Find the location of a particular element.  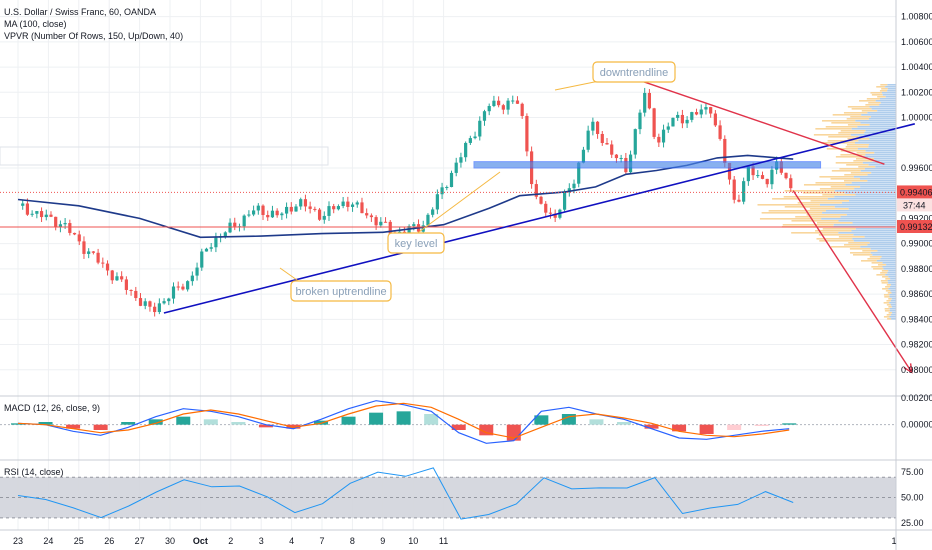

time-tick-label: 25 is located at coordinates (79, 541).